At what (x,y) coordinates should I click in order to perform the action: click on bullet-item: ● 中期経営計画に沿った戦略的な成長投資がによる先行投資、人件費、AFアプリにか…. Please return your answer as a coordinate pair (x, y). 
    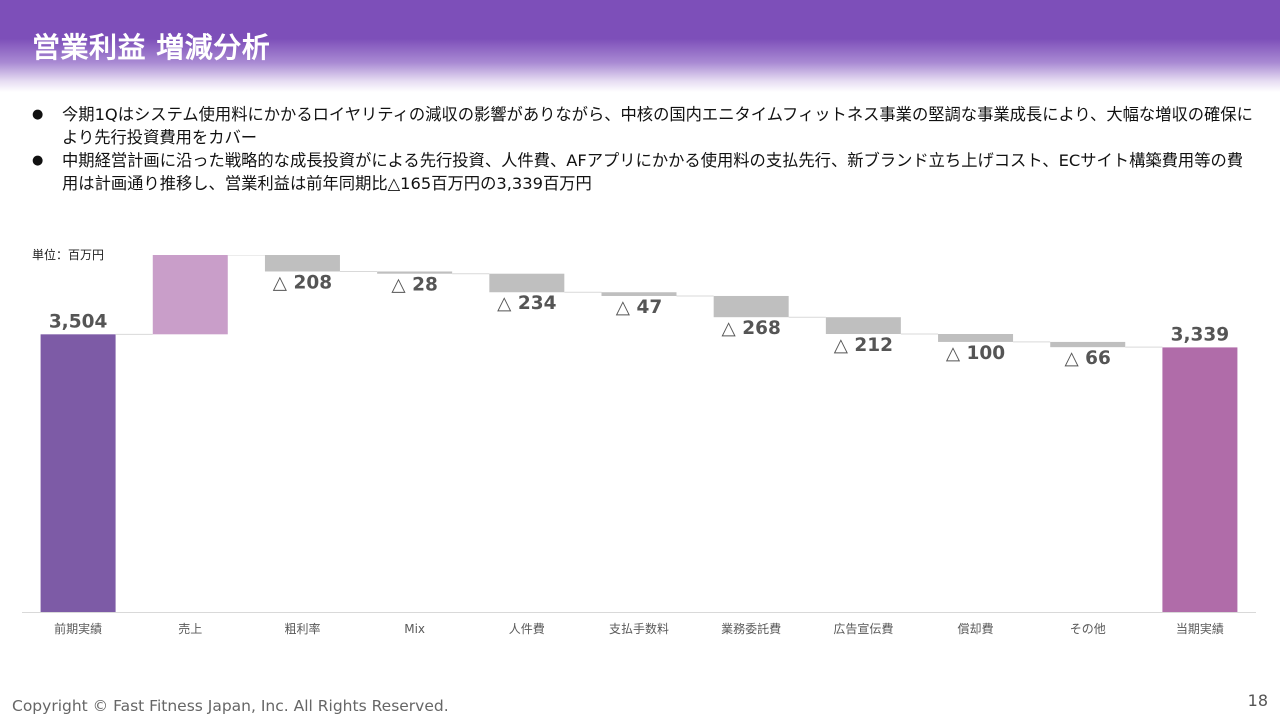
    Looking at the image, I should click on (644, 172).